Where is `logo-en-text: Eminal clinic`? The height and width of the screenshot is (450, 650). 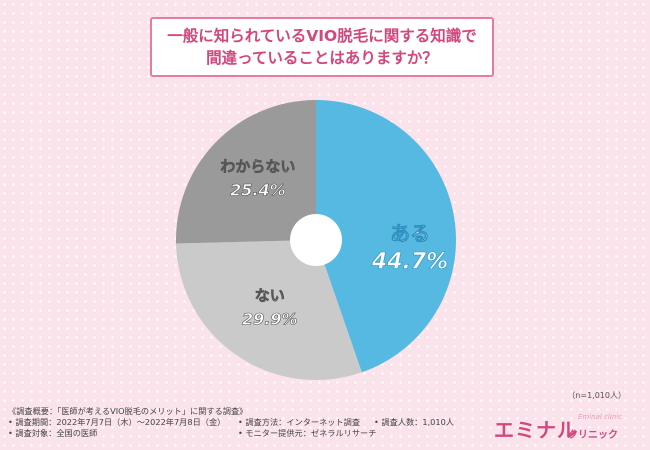 logo-en-text: Eminal clinic is located at coordinates (600, 417).